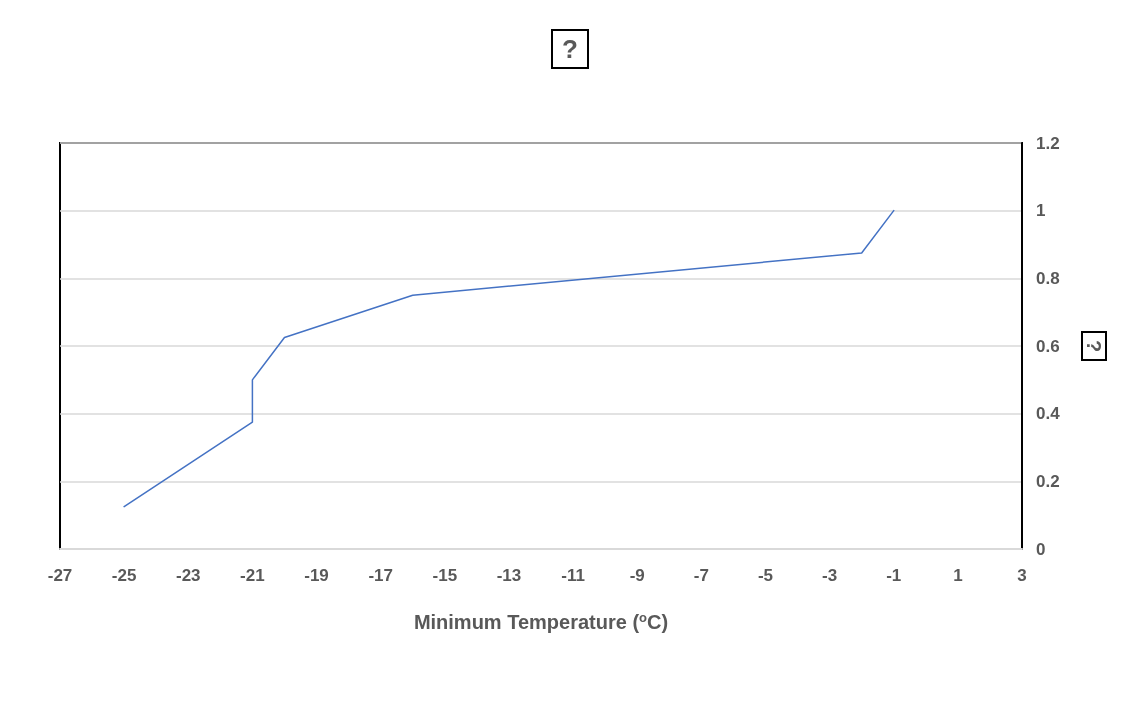 This screenshot has height=702, width=1140. Describe the element at coordinates (958, 575) in the screenshot. I see `x-tick-label: 1` at that location.